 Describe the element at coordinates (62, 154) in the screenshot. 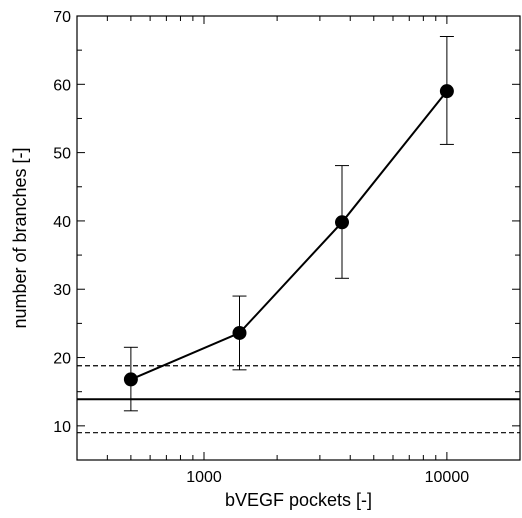

I see `y-tick-label: 50` at that location.